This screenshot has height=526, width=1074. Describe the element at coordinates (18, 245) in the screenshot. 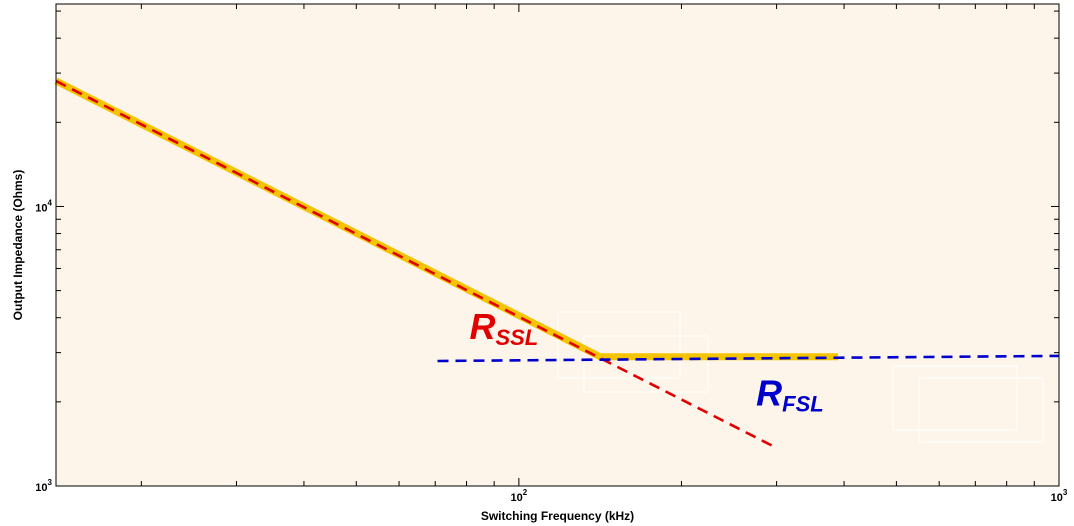

I see `y-axis-label: Output Impedance (Ohms)` at that location.